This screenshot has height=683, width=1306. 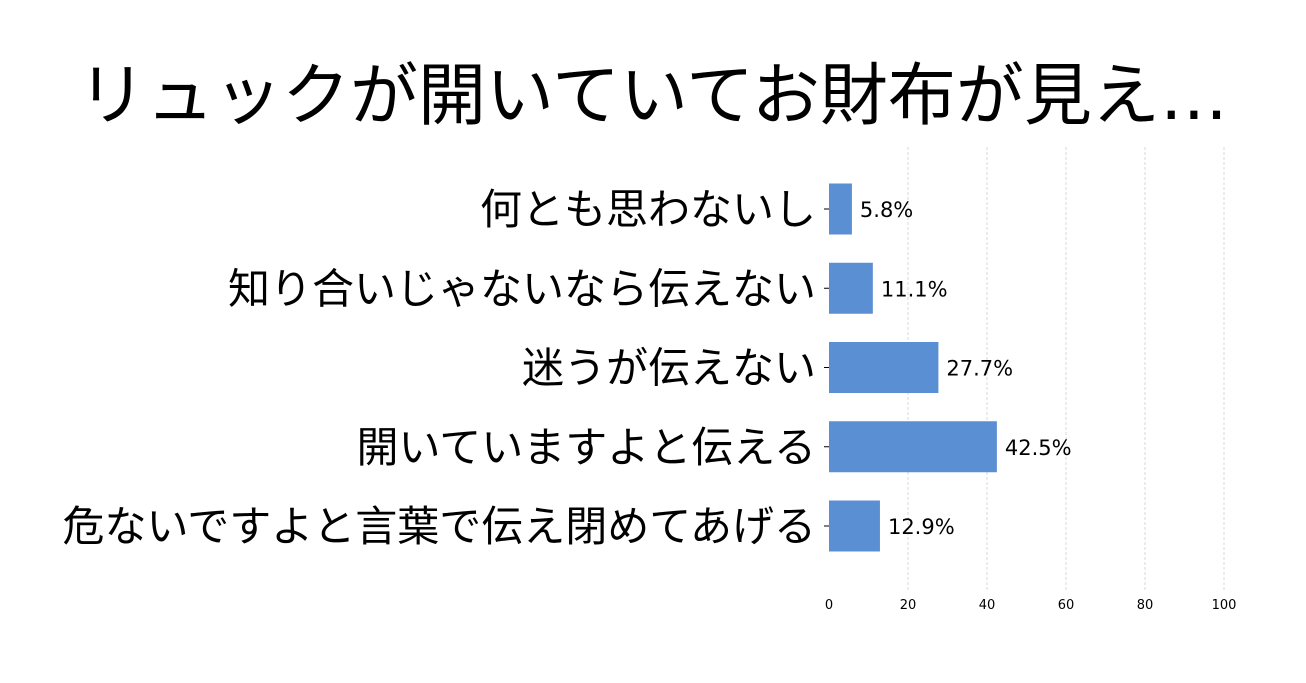 What do you see at coordinates (908, 605) in the screenshot?
I see `x-tick-label: 20` at bounding box center [908, 605].